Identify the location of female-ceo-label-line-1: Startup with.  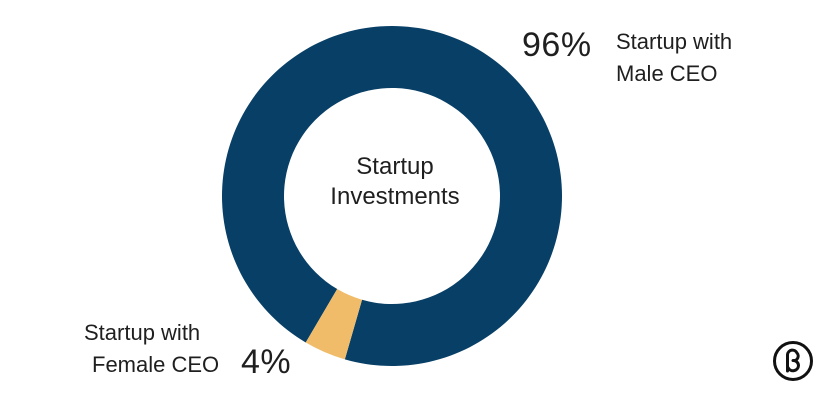
(142, 332).